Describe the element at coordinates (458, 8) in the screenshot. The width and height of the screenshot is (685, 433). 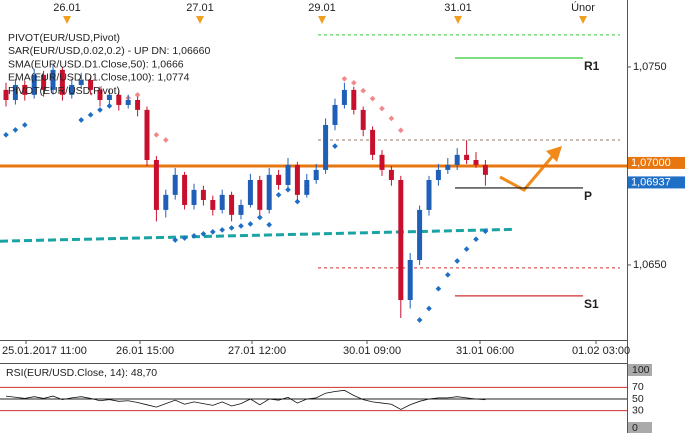
I see `top-date-label: 31.01` at that location.